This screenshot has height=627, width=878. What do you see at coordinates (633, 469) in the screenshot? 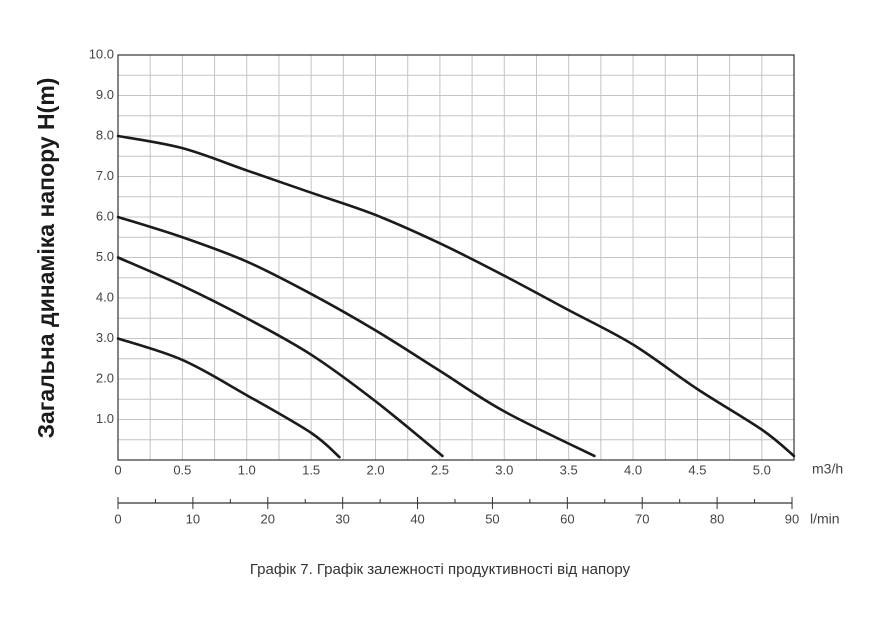
I see `x-tick-label: 4.0` at bounding box center [633, 469].